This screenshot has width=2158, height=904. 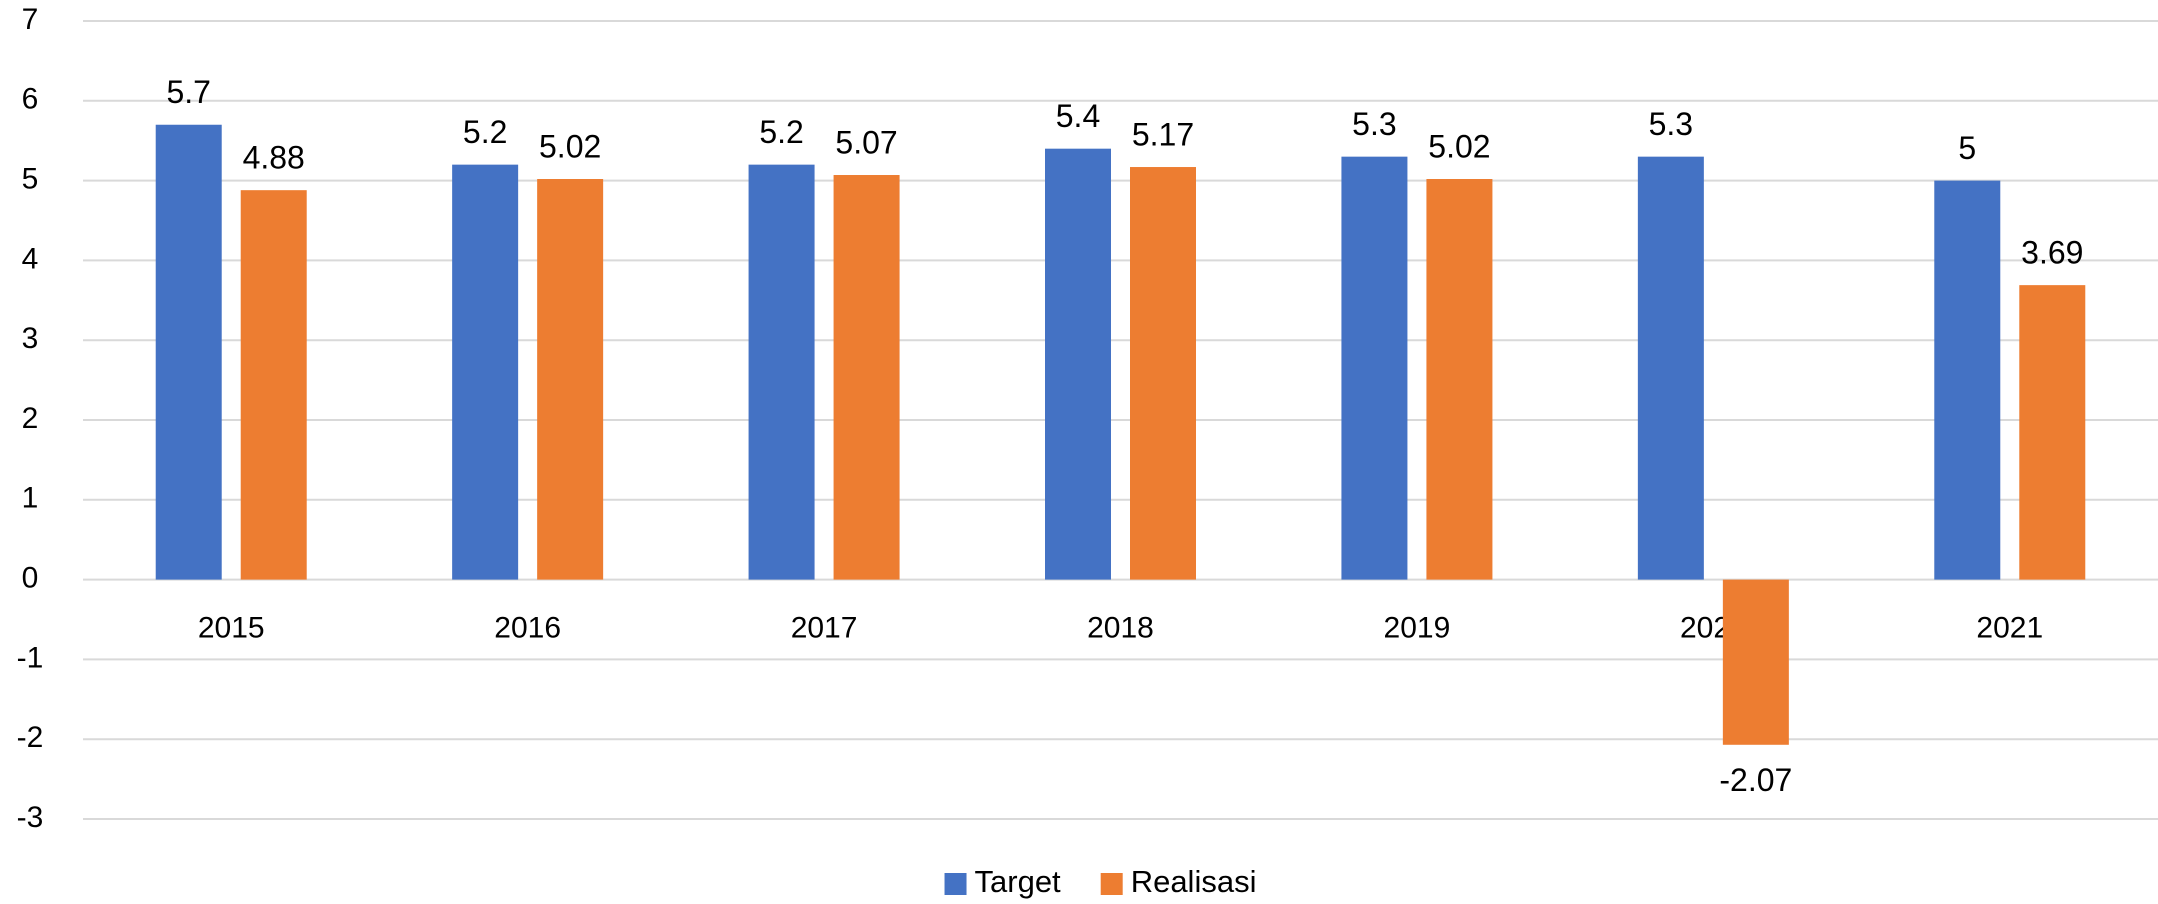 I want to click on x-tick-label: 2017, so click(x=824, y=628).